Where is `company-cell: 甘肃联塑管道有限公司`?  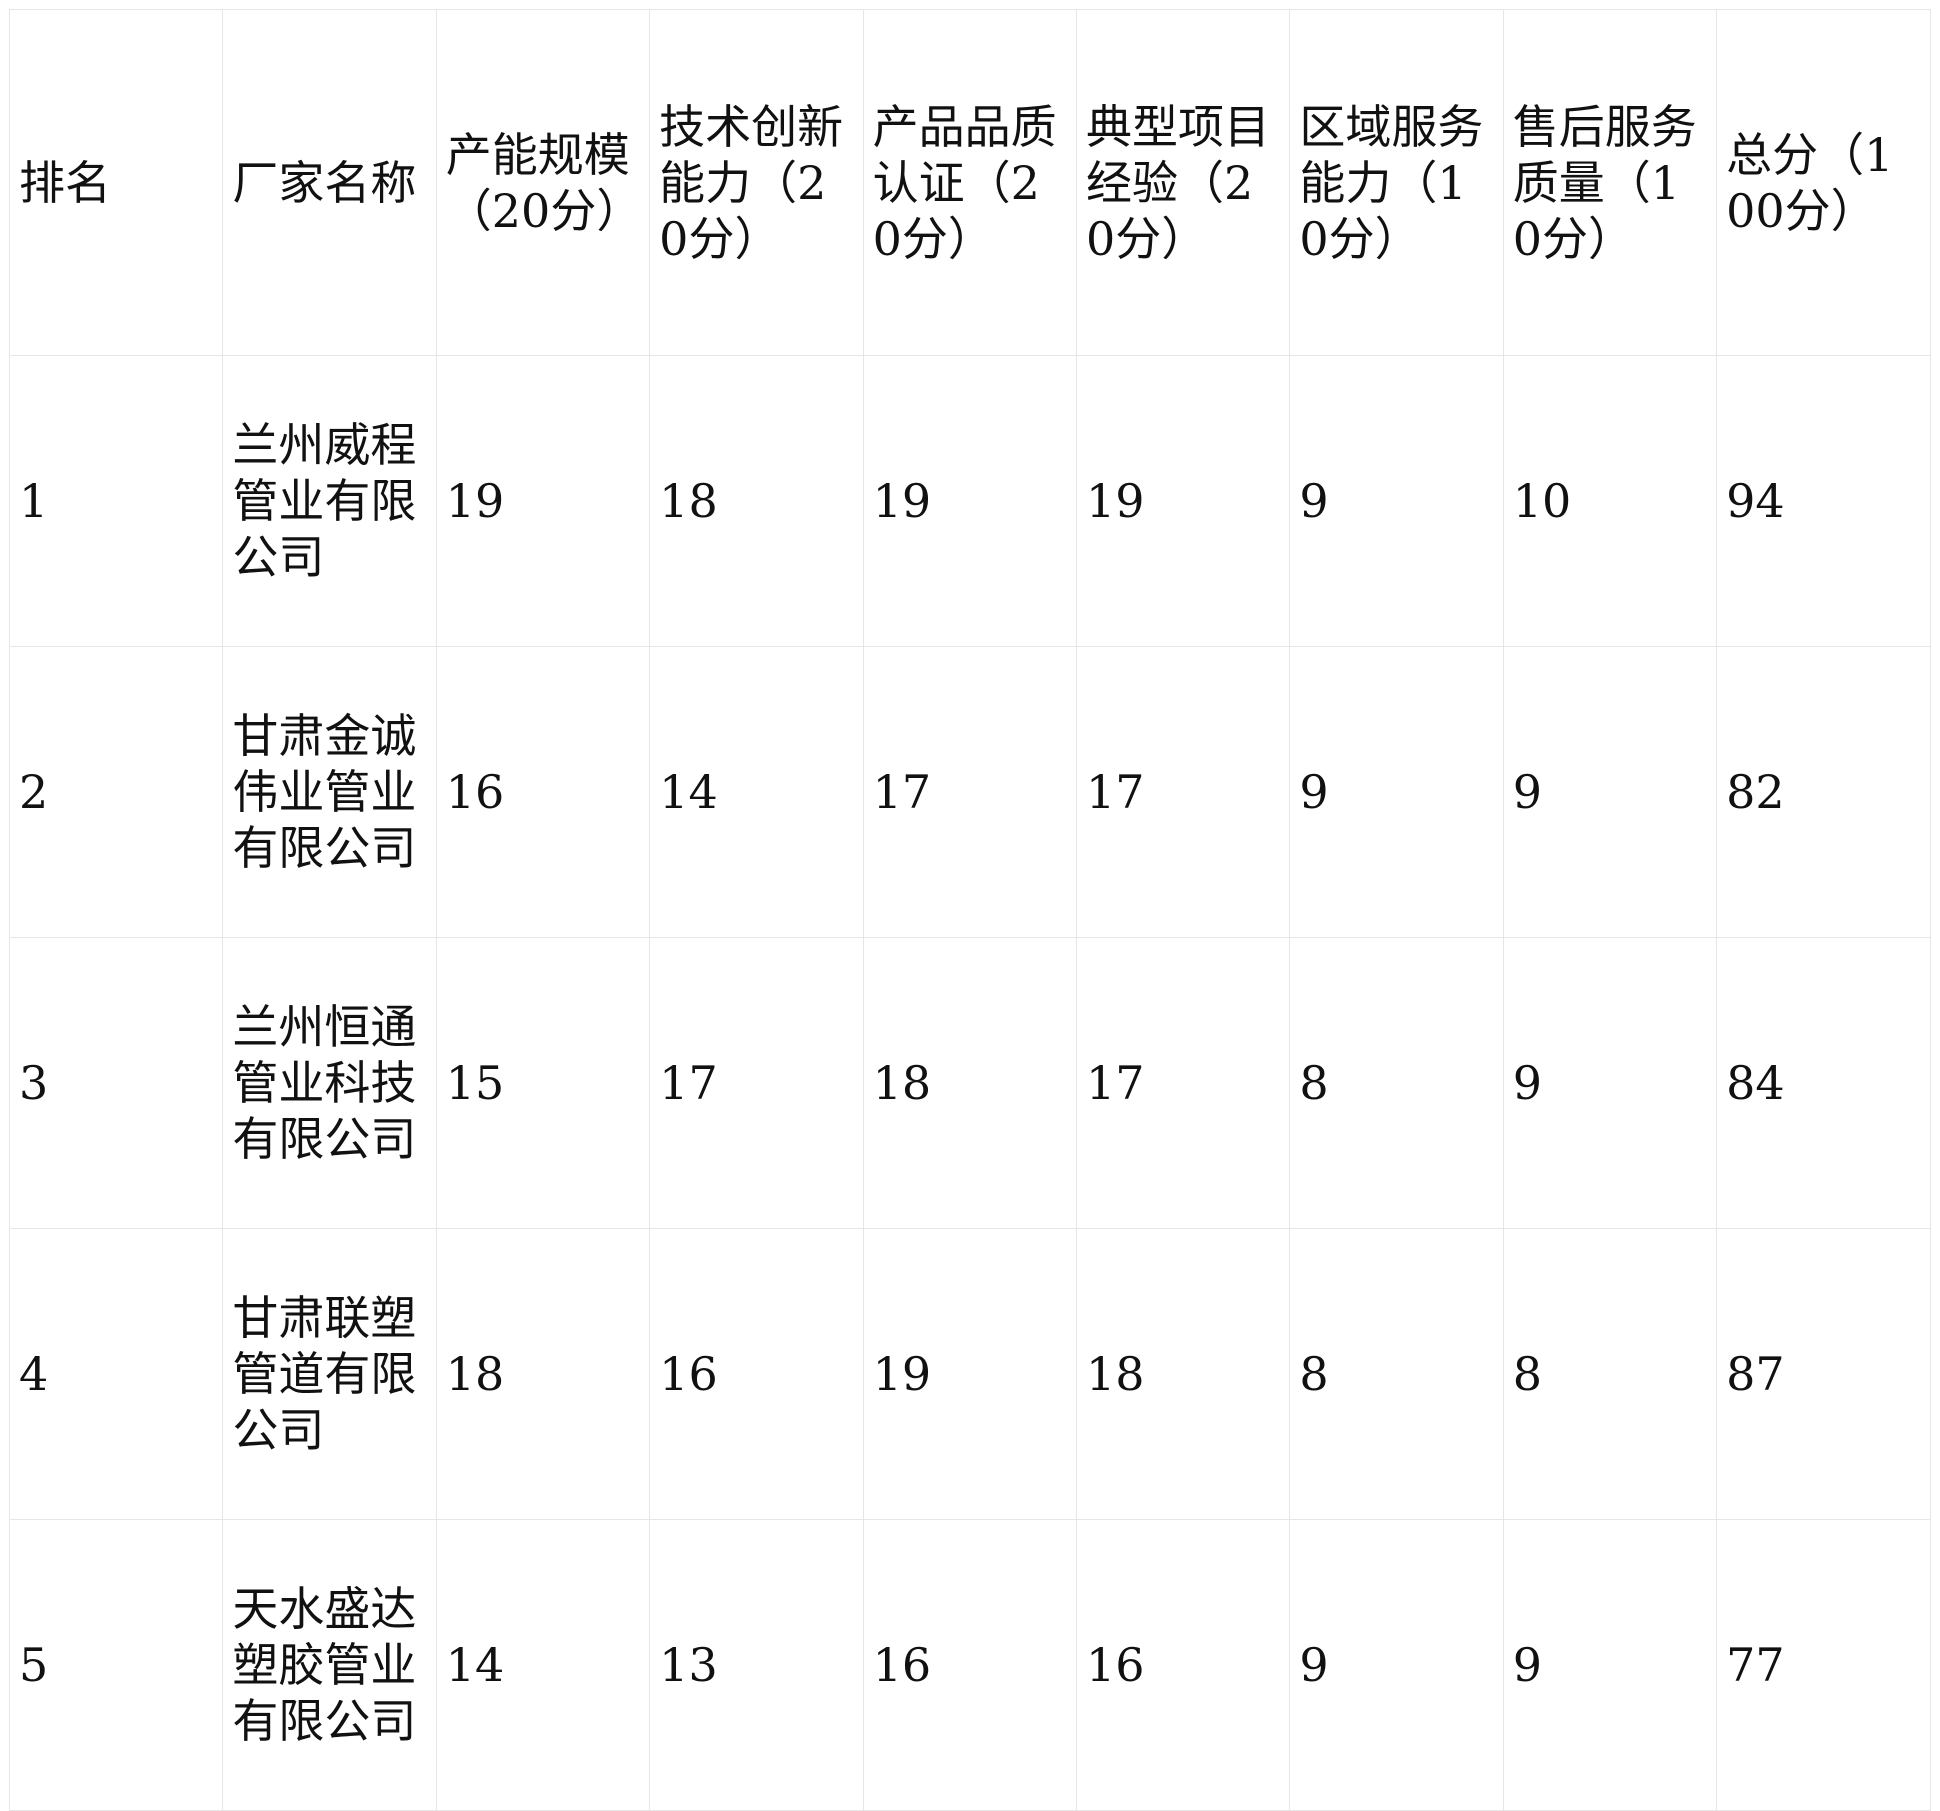
company-cell: 甘肃联塑管道有限公司 is located at coordinates (329, 1374).